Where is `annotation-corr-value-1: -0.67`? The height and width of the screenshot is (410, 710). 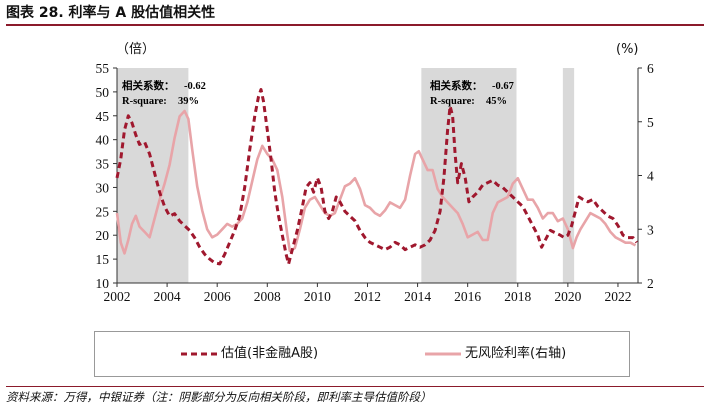
annotation-corr-value-1: -0.67 is located at coordinates (503, 86).